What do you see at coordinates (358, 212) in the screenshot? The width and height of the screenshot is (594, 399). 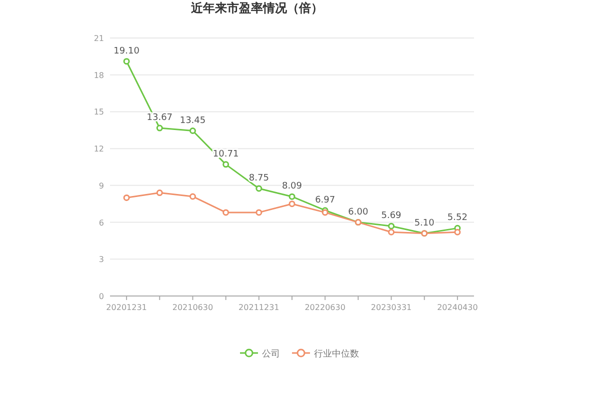 I see `data-label: 6.00` at bounding box center [358, 212].